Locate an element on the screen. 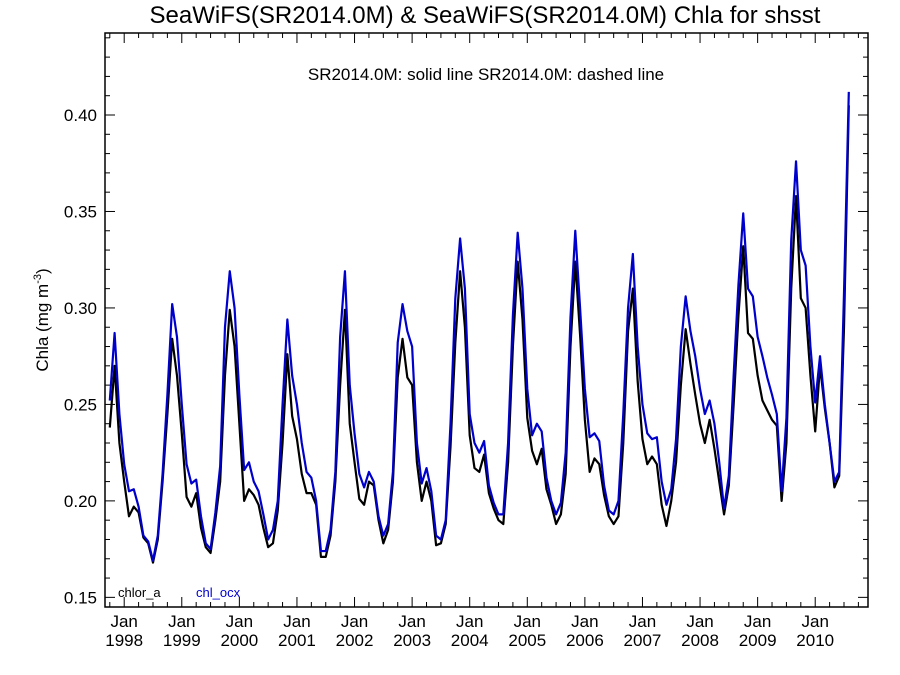 This screenshot has height=675, width=900. x-tick-label-year: 1998 is located at coordinates (124, 640).